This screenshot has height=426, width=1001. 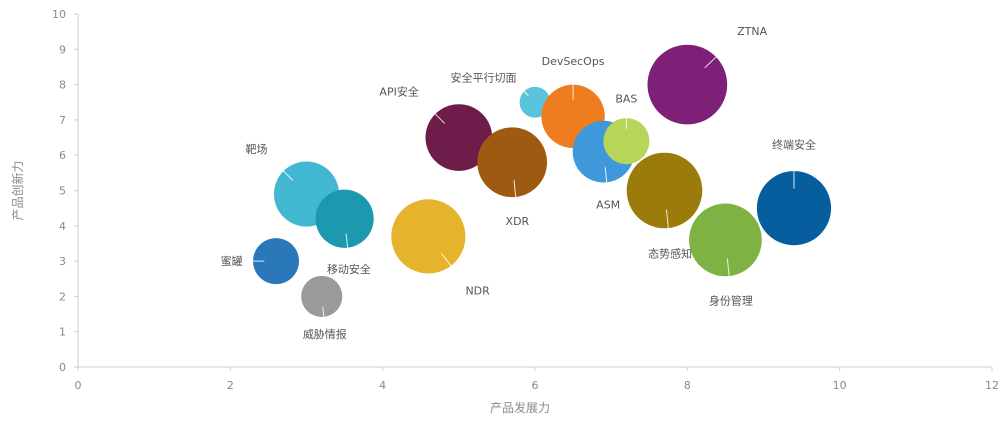 I want to click on y-tick-label: 5, so click(x=62, y=191).